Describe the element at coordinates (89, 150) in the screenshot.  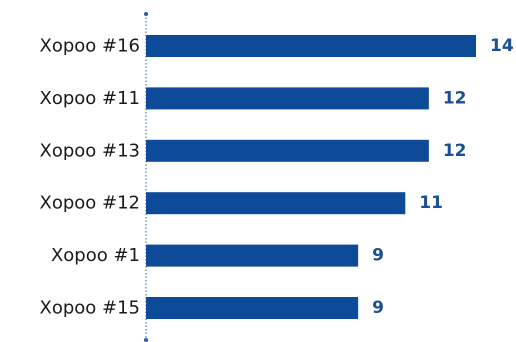
I see `category-label-2: Xopoo #13` at that location.